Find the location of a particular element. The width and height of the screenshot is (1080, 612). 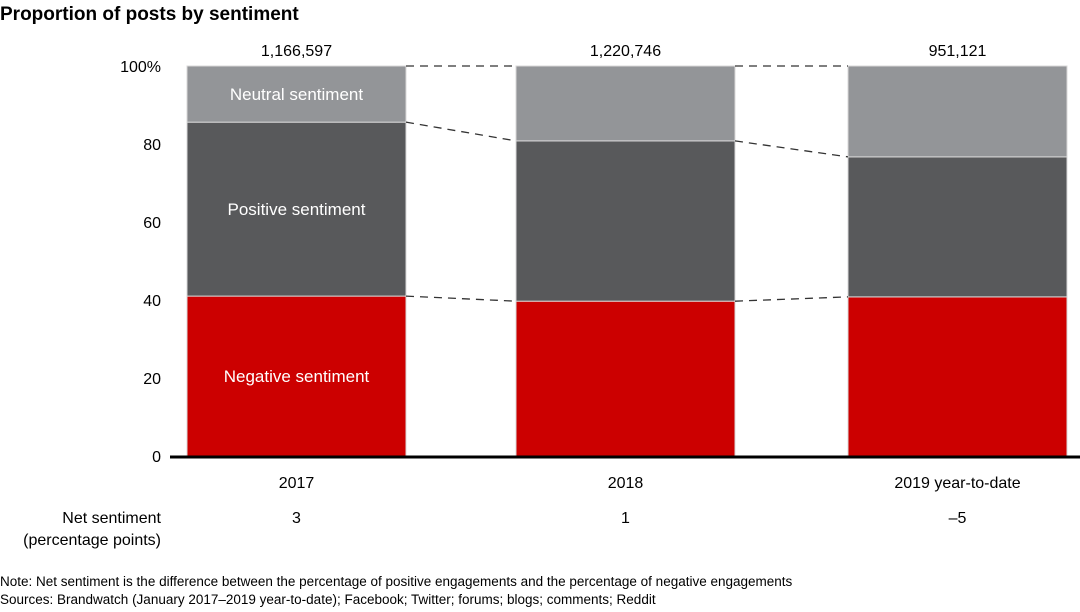

y-tick-label: 60 is located at coordinates (152, 223).